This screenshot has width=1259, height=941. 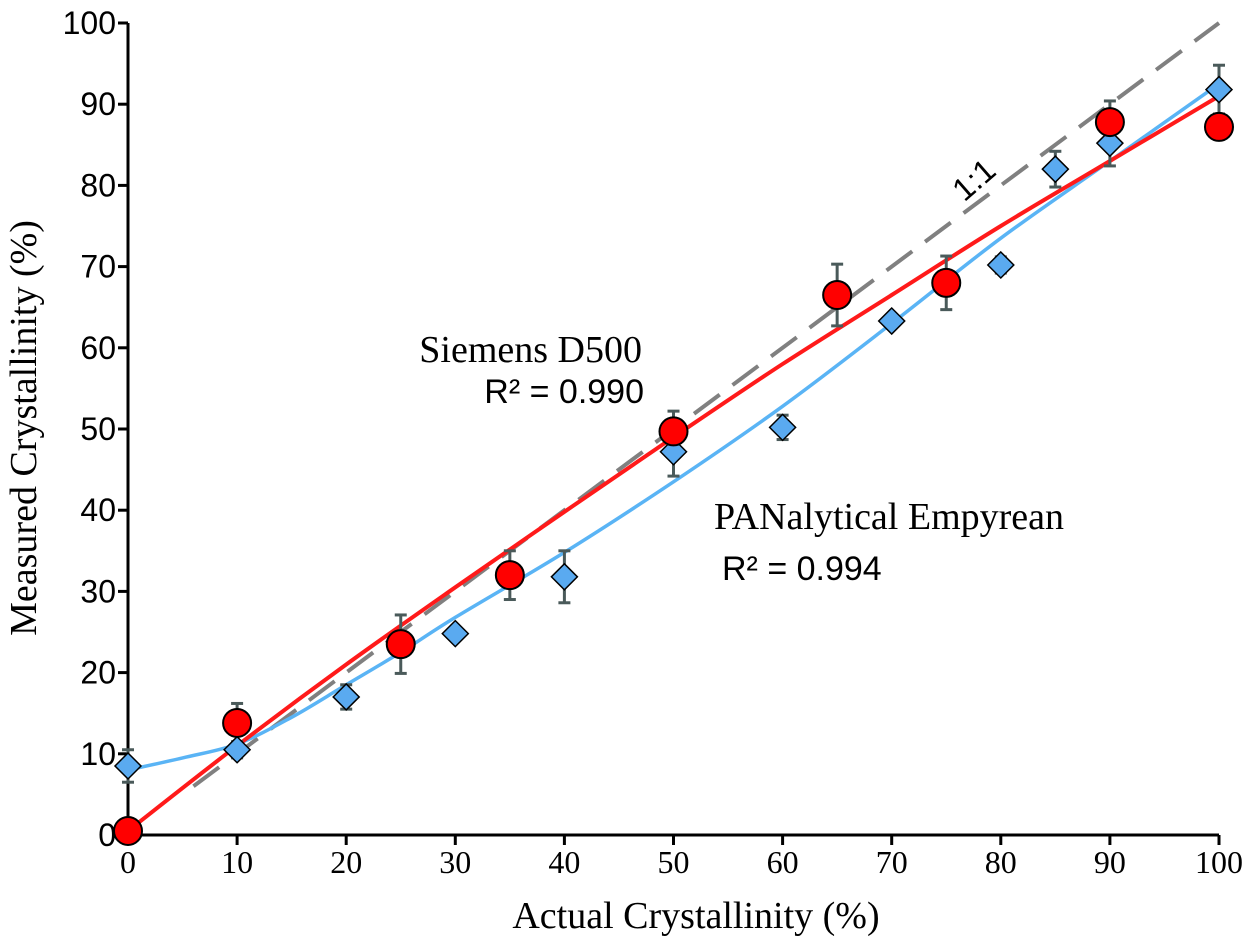 What do you see at coordinates (889, 517) in the screenshot?
I see `panalytical-series-label: PANalytical Empyrean` at bounding box center [889, 517].